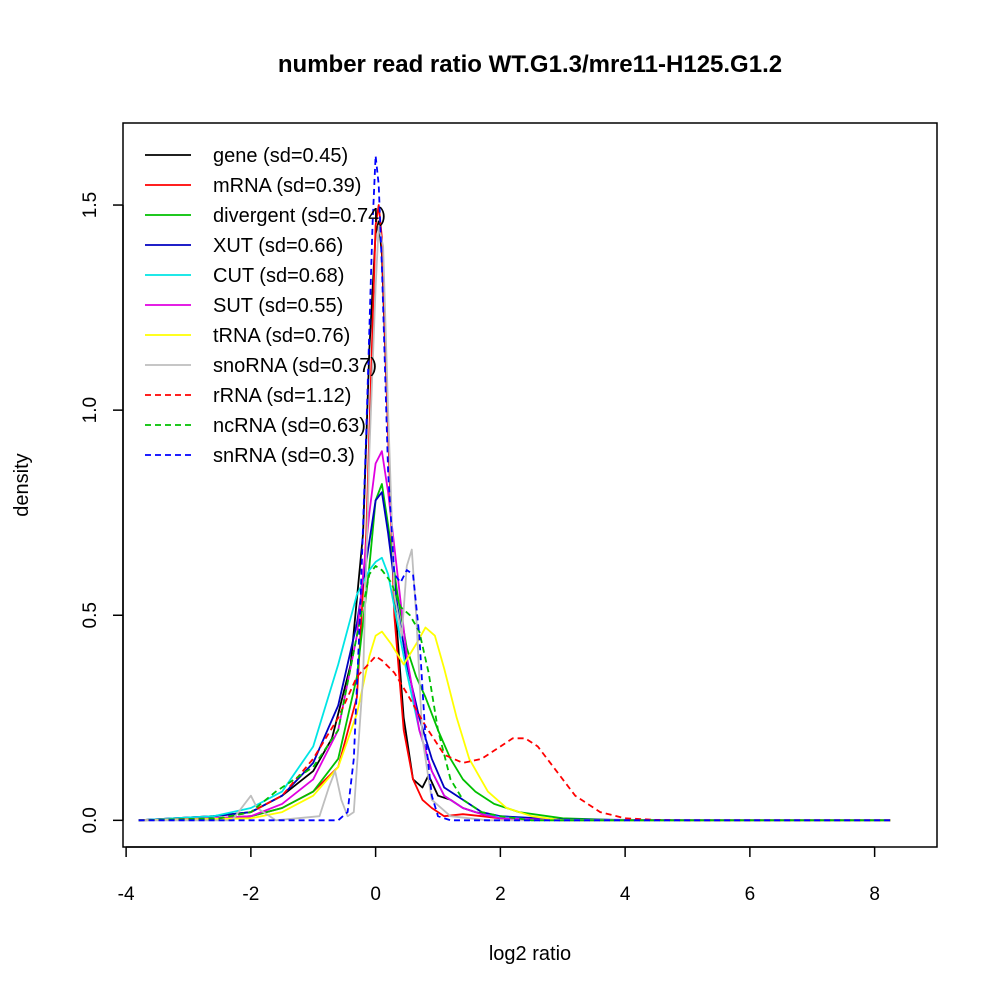 Image resolution: width=1000 pixels, height=1000 pixels. Describe the element at coordinates (750, 894) in the screenshot. I see `x-tick-label: 6` at that location.